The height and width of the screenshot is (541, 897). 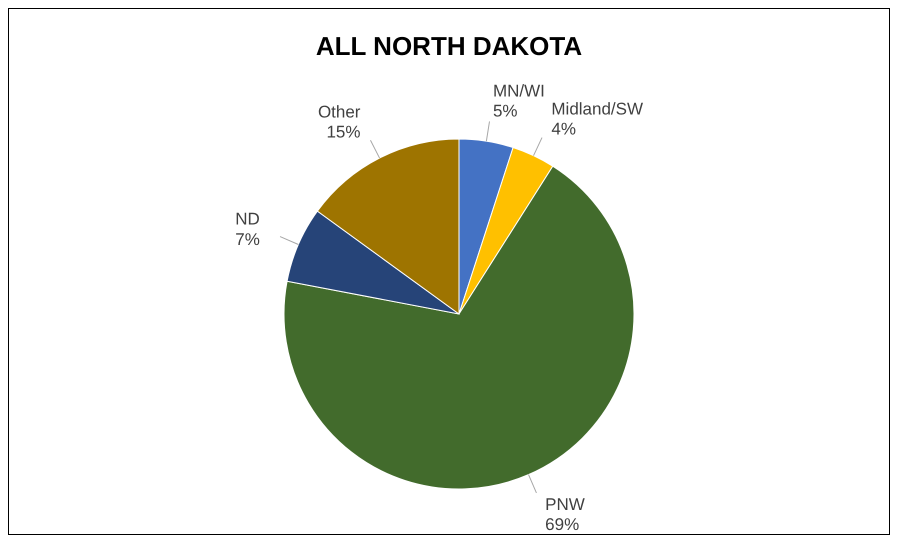 What do you see at coordinates (247, 239) in the screenshot?
I see `data-label: 7%` at bounding box center [247, 239].